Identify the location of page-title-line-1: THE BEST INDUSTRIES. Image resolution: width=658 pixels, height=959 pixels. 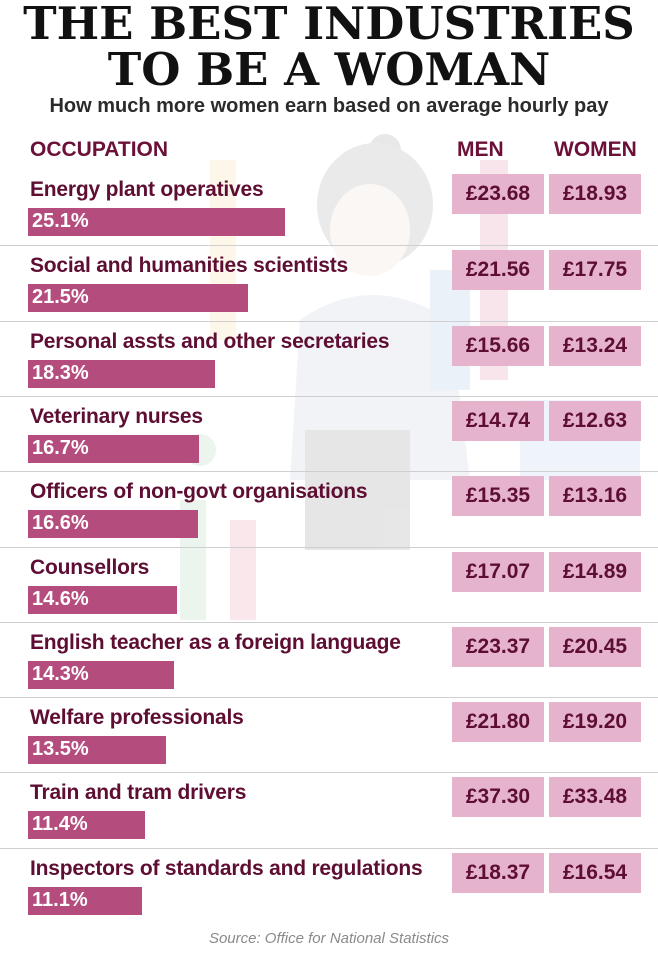
(329, 25).